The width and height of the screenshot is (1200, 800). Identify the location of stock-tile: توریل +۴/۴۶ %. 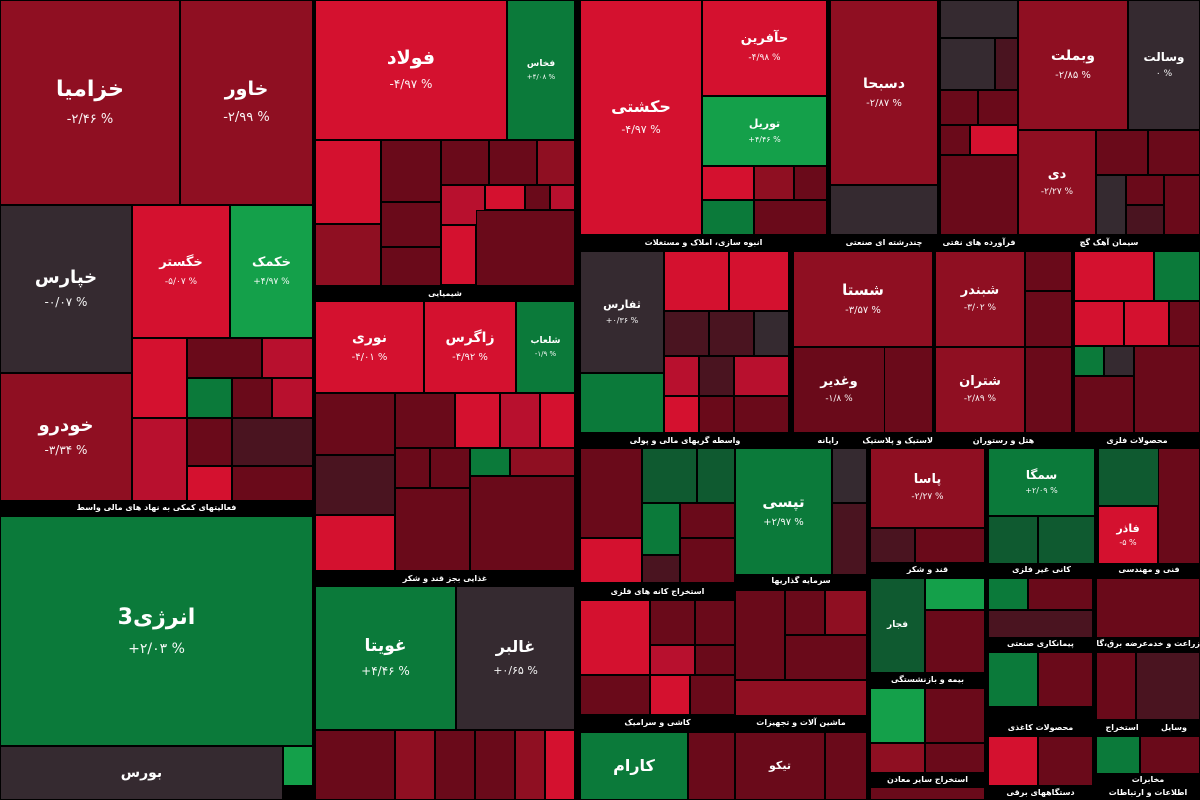
(764, 131).